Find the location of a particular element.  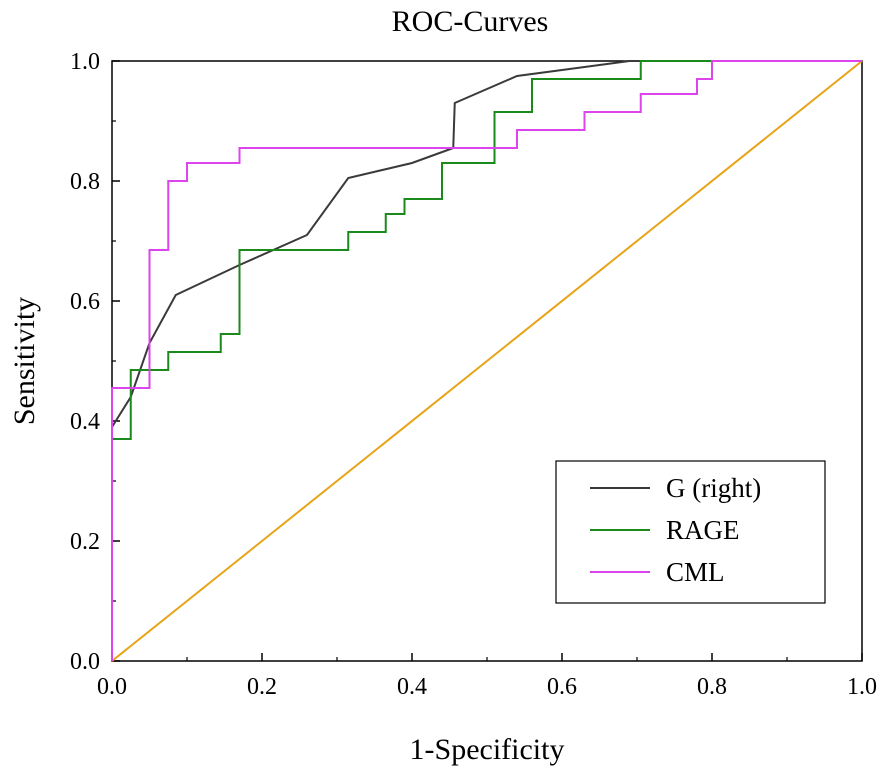

x-tick-label: 0.4 is located at coordinates (412, 687).